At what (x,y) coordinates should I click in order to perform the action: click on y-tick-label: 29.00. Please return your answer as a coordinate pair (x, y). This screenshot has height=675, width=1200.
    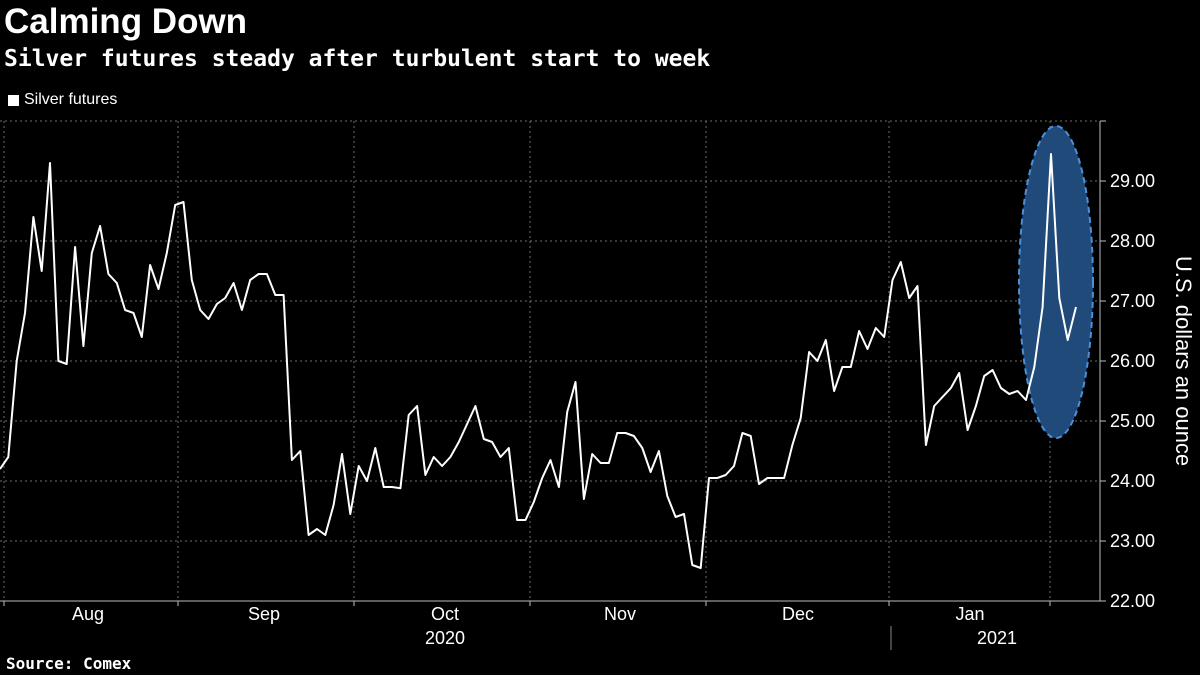
    Looking at the image, I should click on (1132, 181).